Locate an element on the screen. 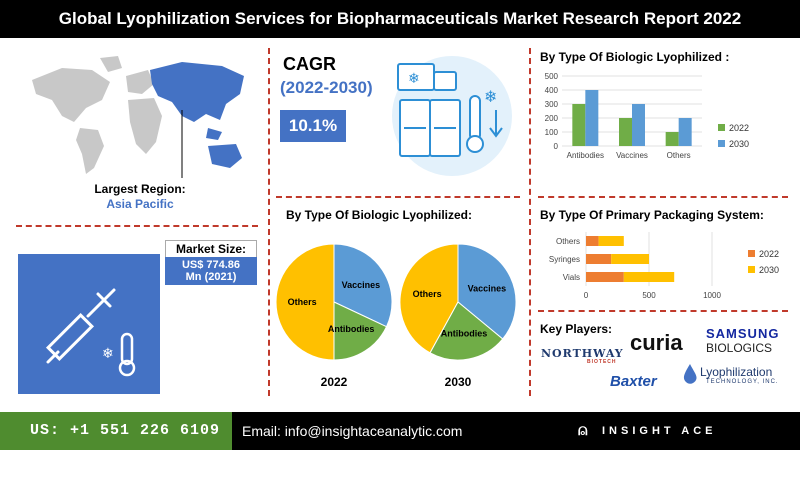 This screenshot has height=488, width=800. largest-region-value: Asia Pacific is located at coordinates (140, 204).